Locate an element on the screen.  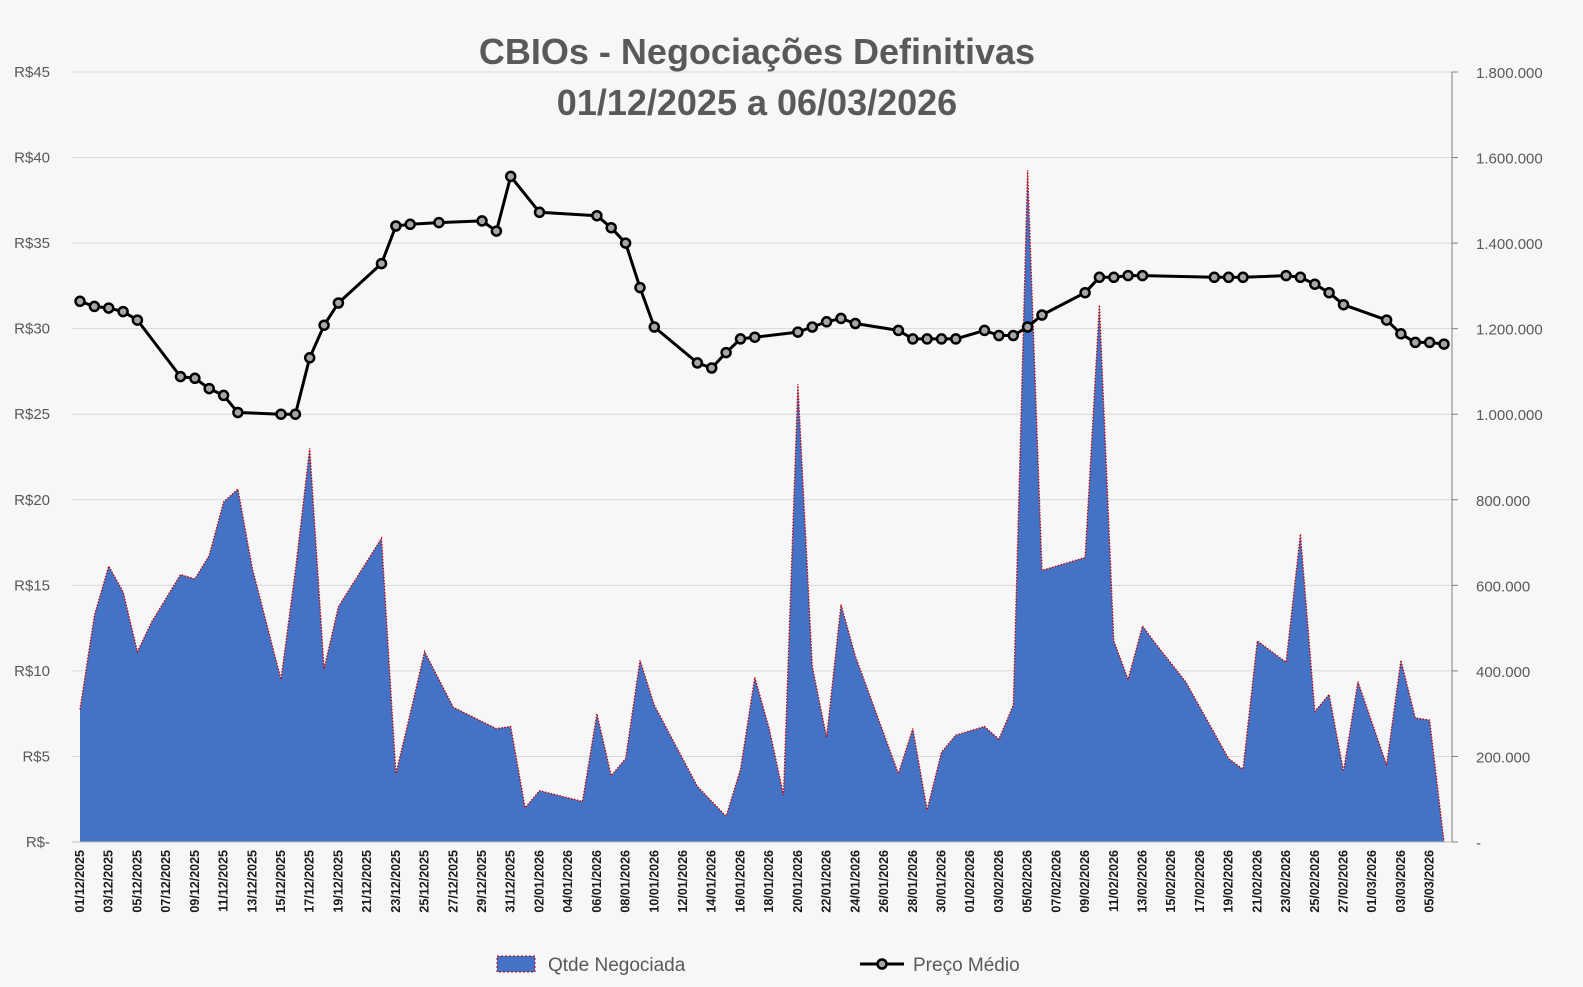
x-tick-label: 17/02/2026 is located at coordinates (1200, 881).